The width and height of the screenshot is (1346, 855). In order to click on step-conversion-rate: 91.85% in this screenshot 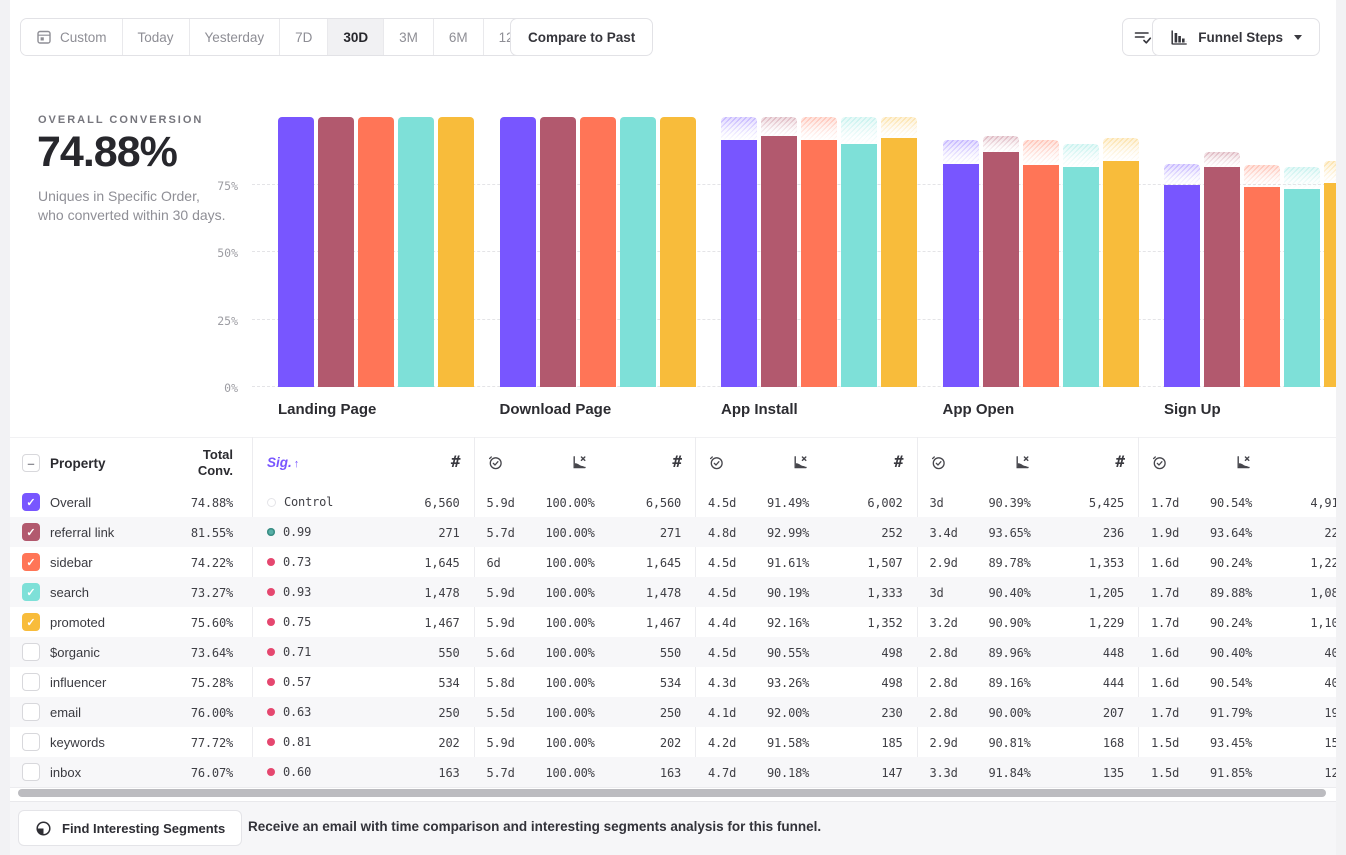, I will do `click(1231, 773)`.